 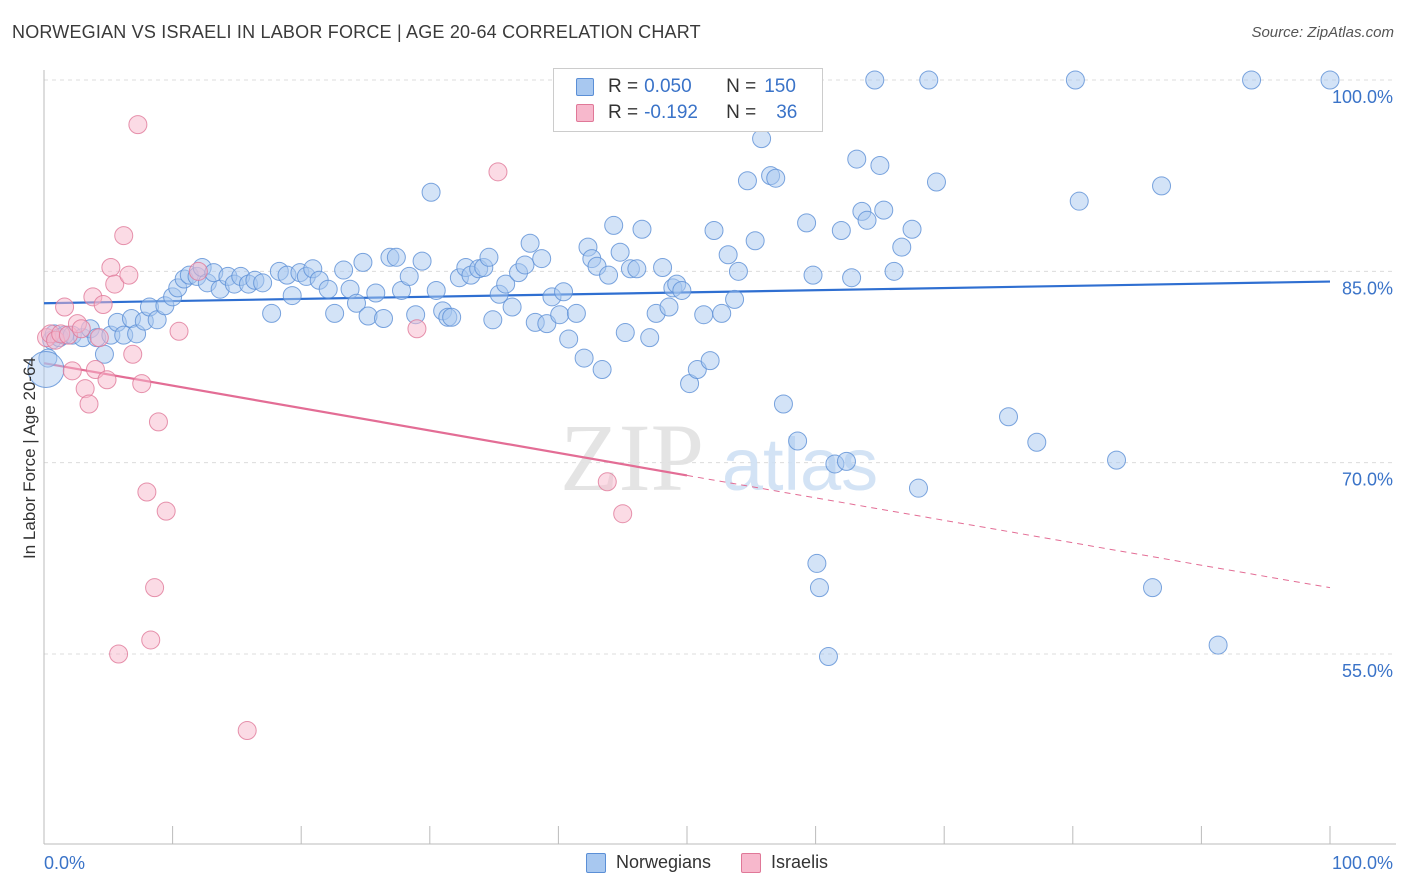 I want to click on legend-row-israelis: R = -0.192 N = 36, so click(x=686, y=113).